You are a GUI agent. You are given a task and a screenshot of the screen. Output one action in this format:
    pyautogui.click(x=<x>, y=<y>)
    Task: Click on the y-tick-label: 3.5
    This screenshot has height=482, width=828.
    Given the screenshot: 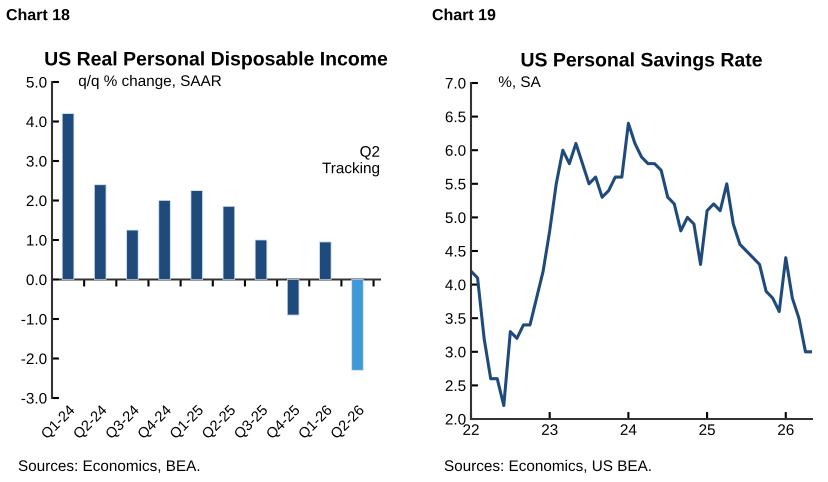 What is the action you would take?
    pyautogui.click(x=455, y=318)
    